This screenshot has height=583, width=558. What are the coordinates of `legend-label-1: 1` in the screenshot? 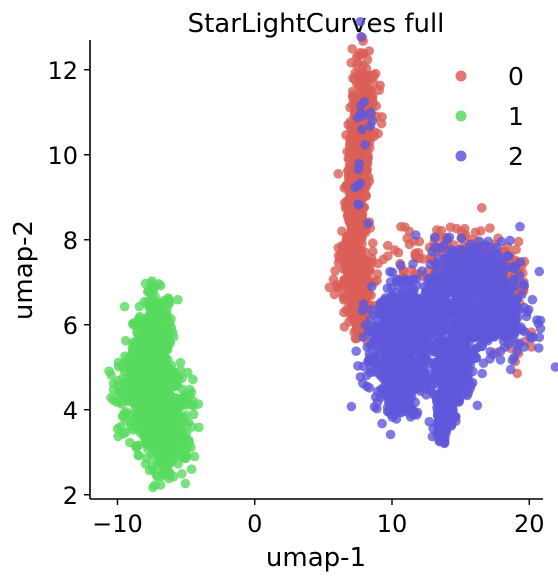 It's located at (516, 116).